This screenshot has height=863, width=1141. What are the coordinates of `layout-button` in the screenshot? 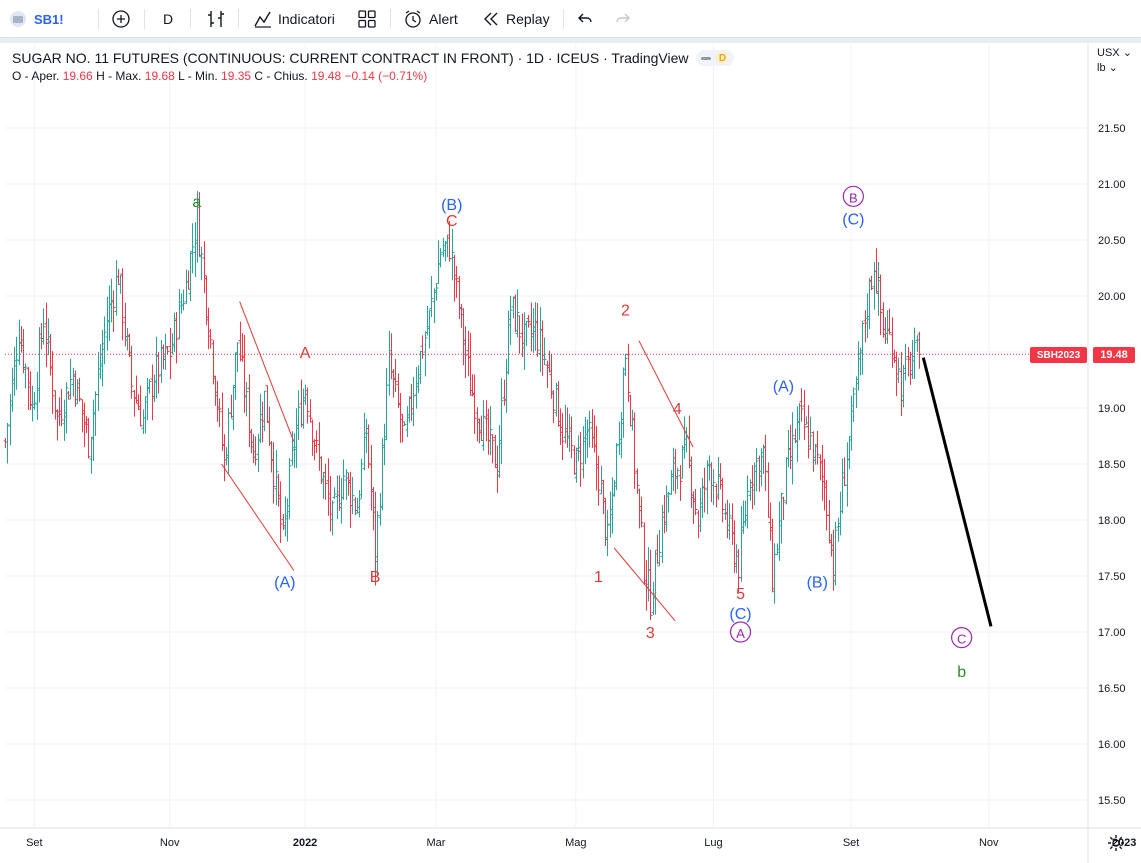 It's located at (367, 19).